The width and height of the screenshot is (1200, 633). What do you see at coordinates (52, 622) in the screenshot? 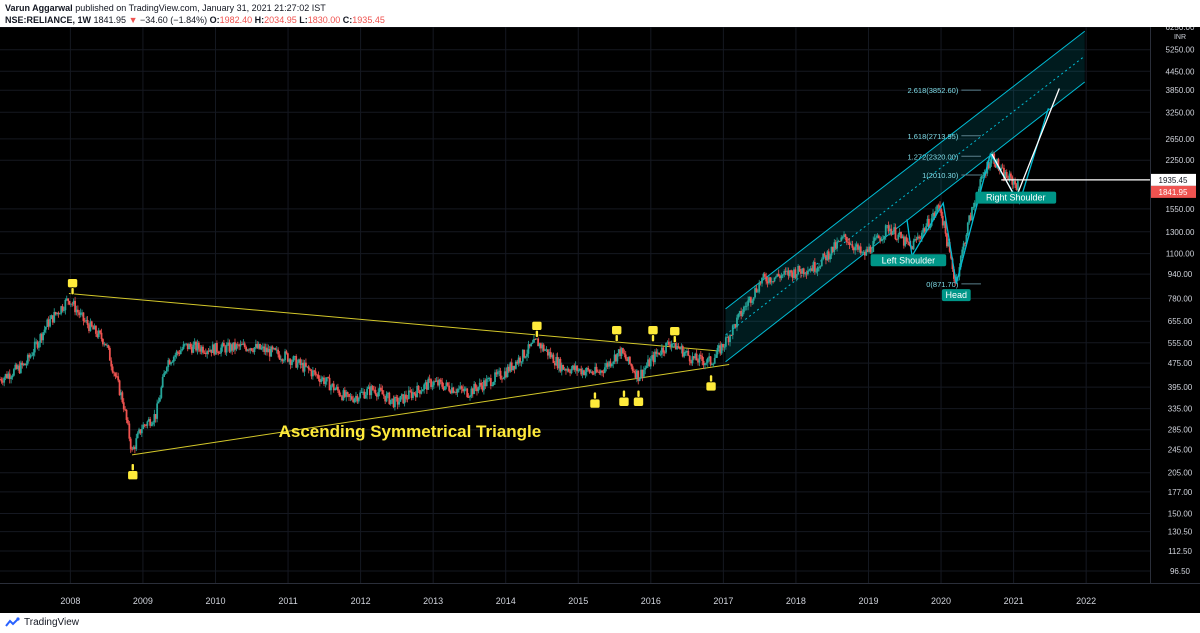
I see `tradingview-brand: TradingView` at bounding box center [52, 622].